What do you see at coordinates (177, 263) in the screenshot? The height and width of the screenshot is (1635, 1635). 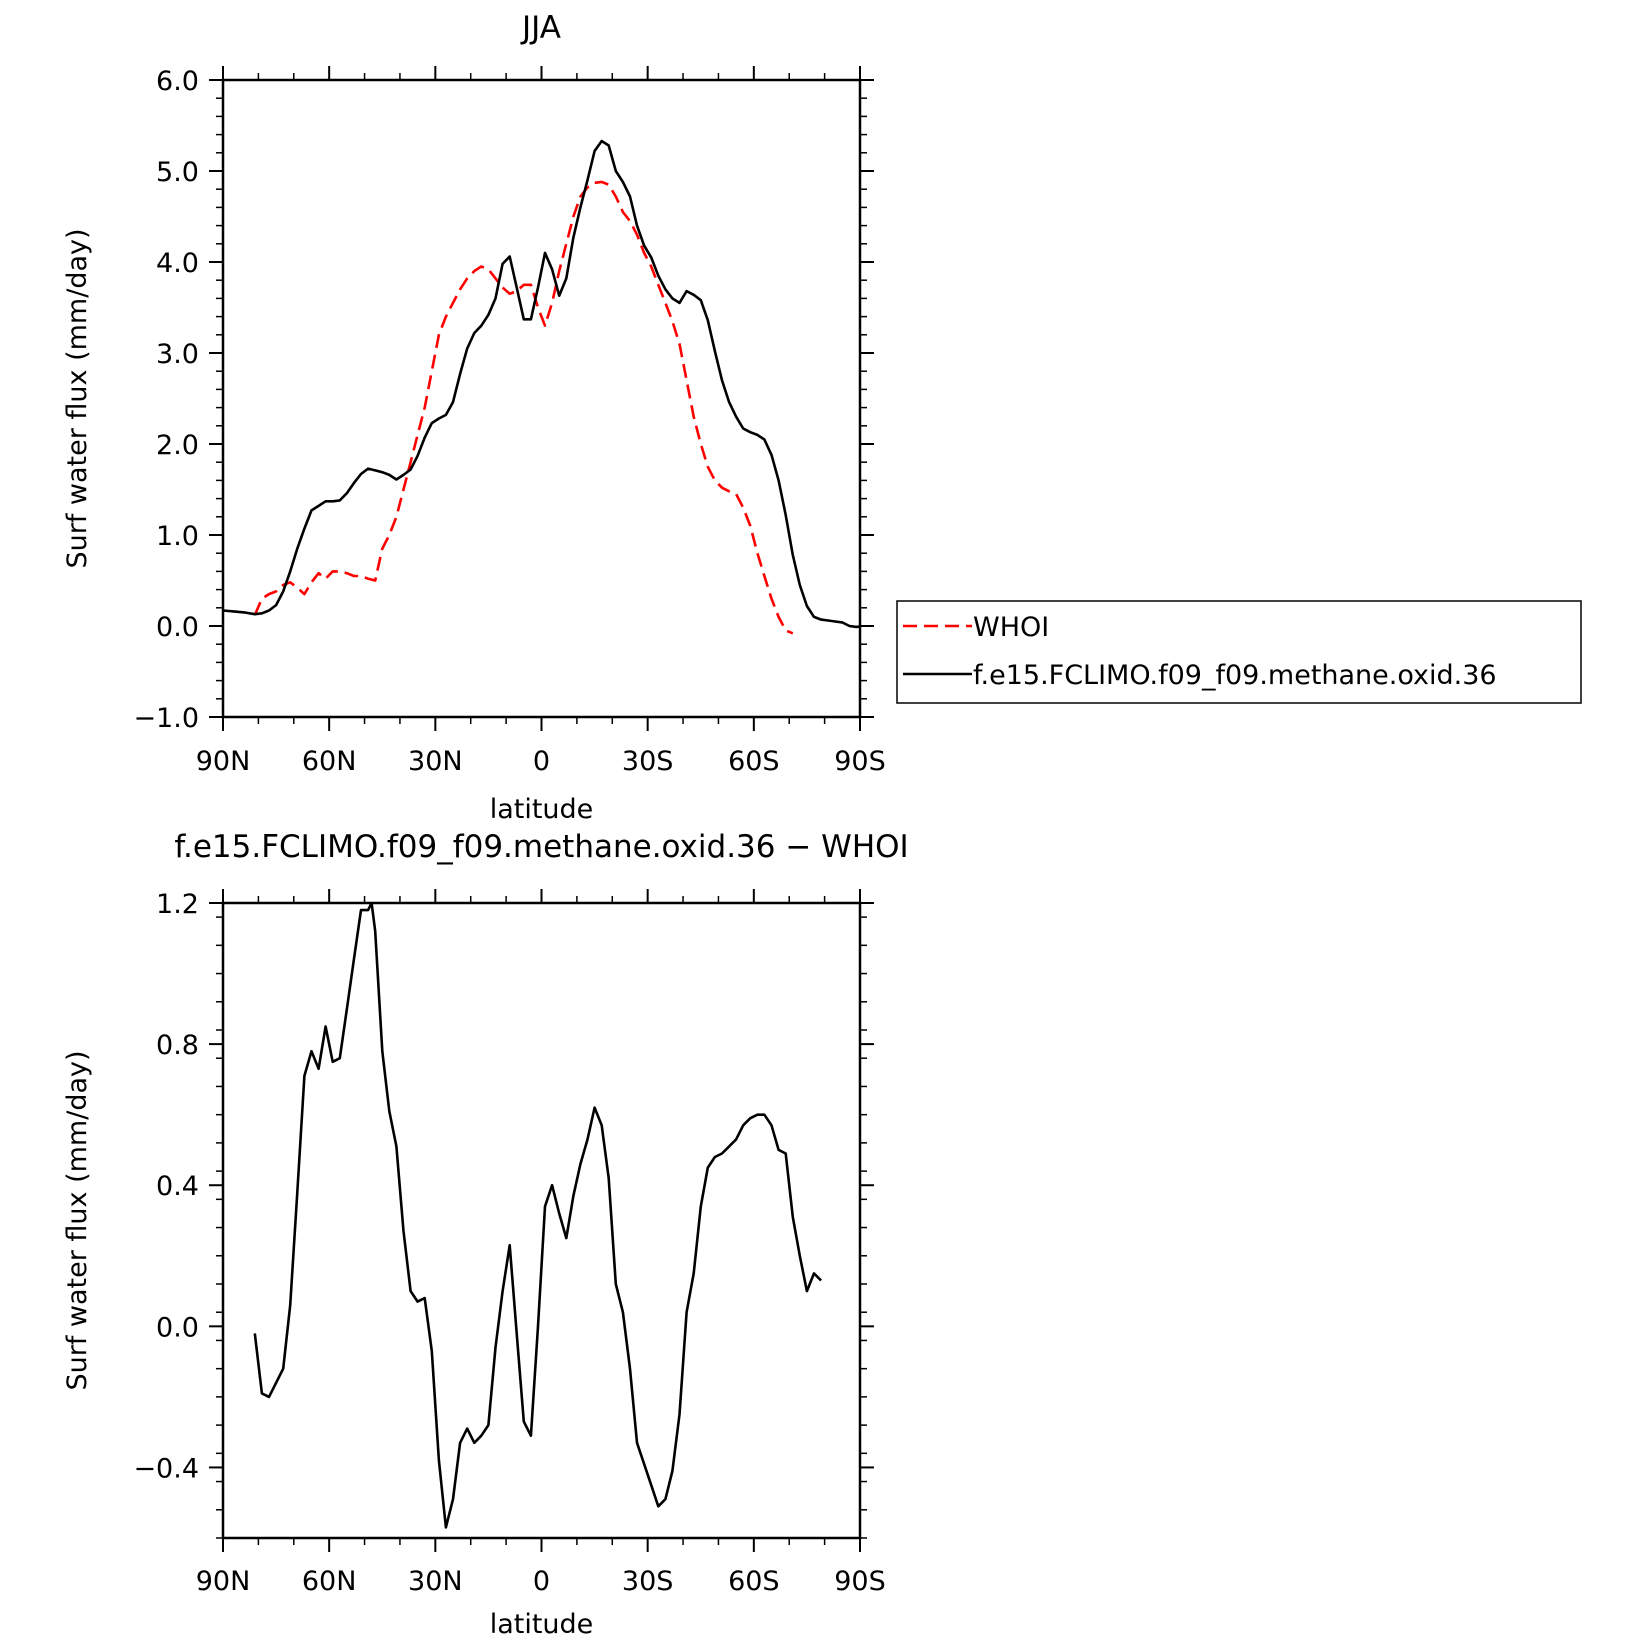 I see `y-tick-label: 4.0` at bounding box center [177, 263].